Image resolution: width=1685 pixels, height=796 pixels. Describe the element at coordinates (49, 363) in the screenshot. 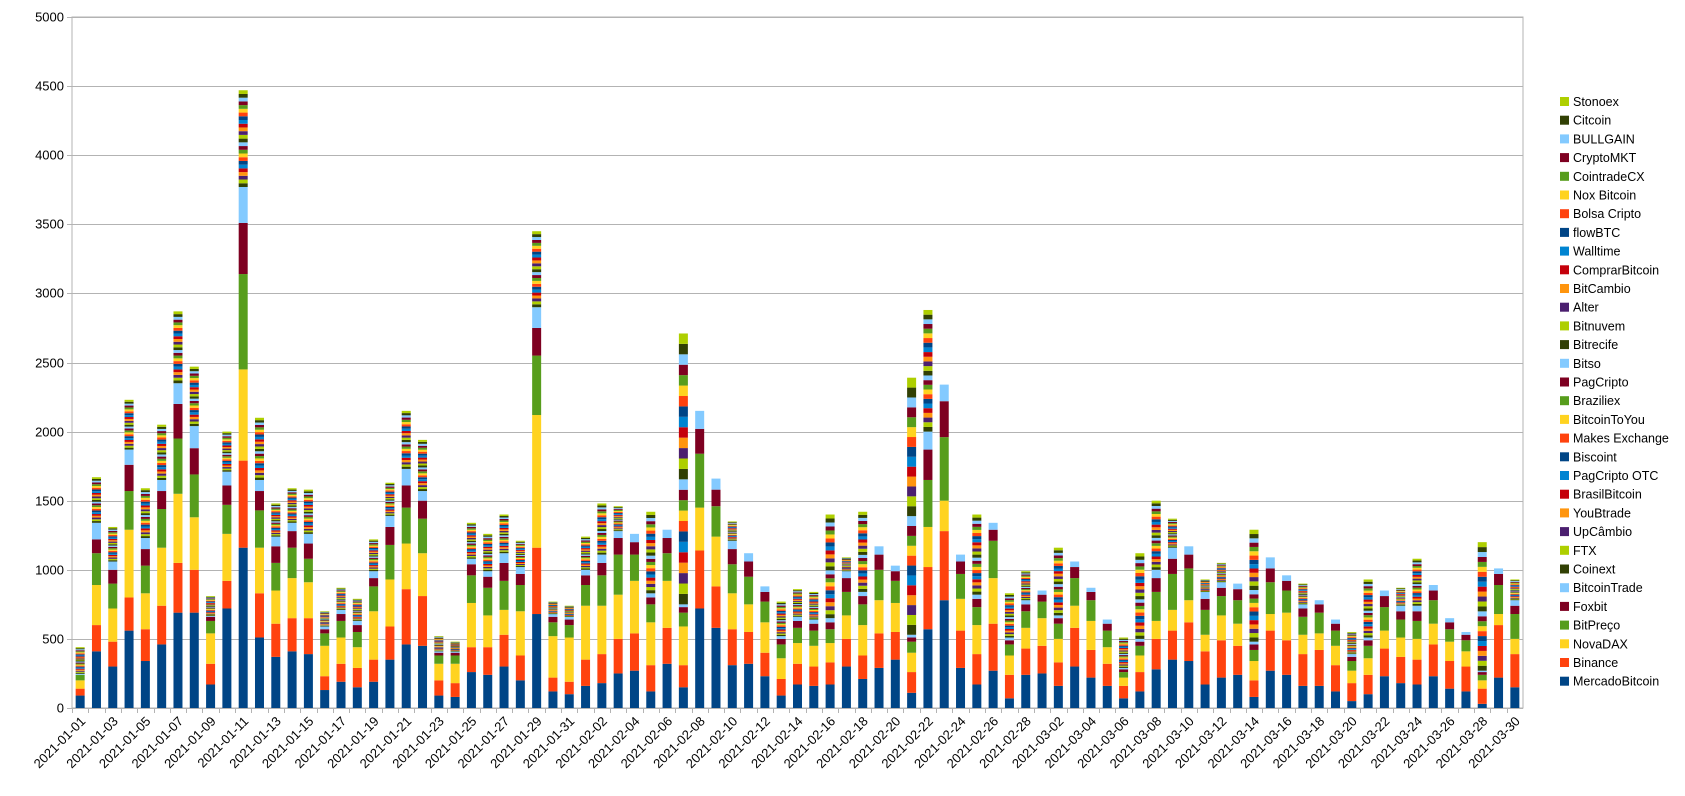

I see `y-tick-label: 2500` at that location.